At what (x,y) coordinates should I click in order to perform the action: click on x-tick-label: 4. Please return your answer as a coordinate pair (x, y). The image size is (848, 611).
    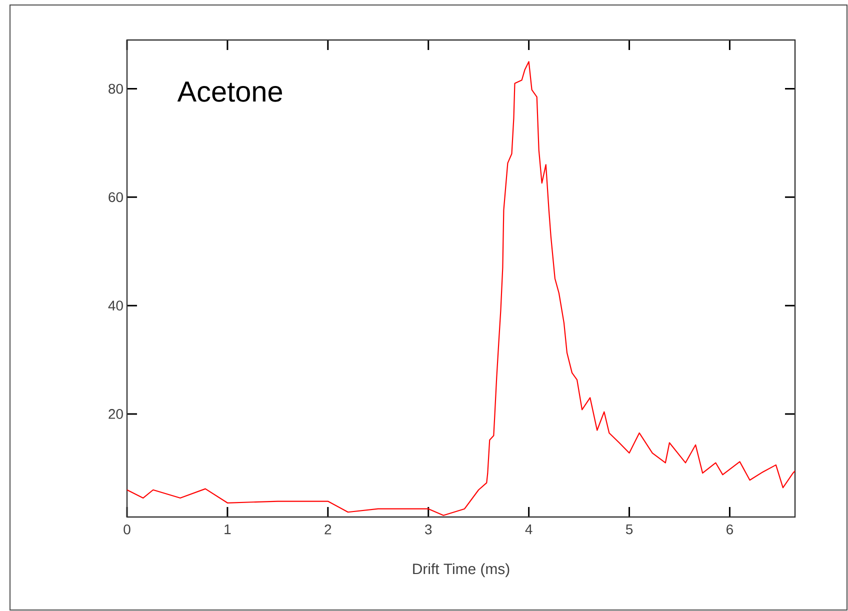
    Looking at the image, I should click on (528, 529).